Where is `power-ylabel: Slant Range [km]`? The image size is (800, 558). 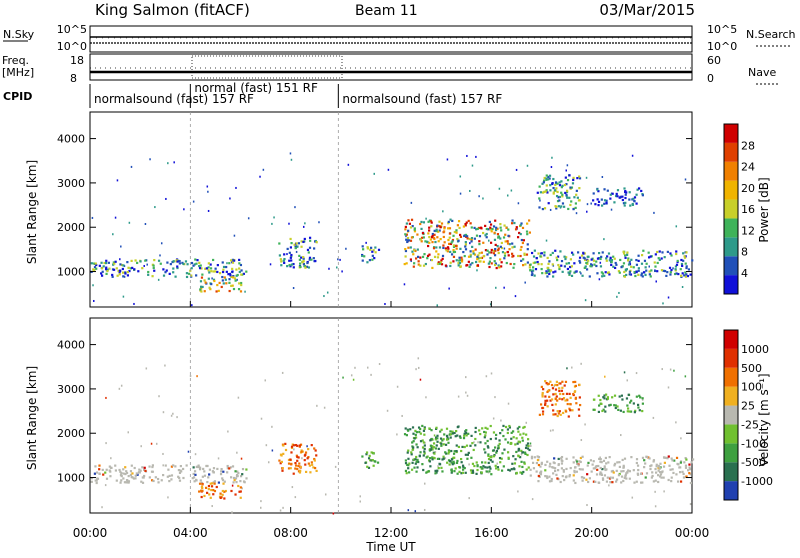 power-ylabel: Slant Range [km] is located at coordinates (32, 212).